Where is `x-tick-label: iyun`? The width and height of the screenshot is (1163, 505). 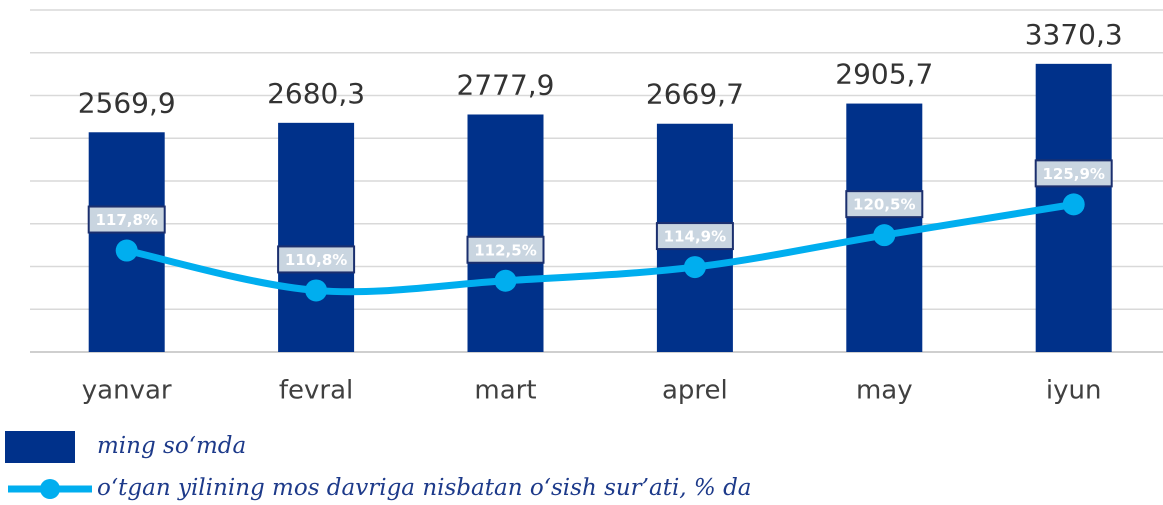
x-tick-label: iyun is located at coordinates (1074, 391).